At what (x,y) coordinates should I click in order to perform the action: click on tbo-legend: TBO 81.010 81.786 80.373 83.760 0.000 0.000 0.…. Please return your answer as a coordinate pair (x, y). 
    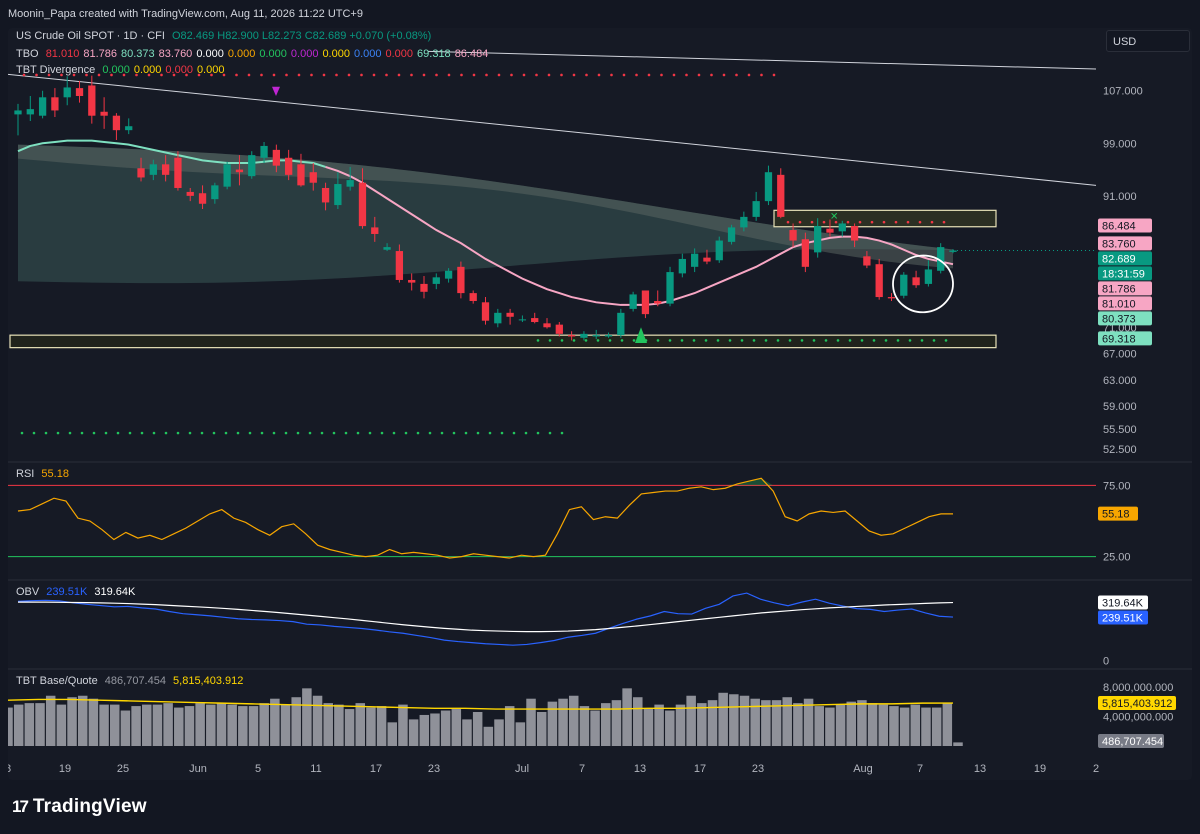
    Looking at the image, I should click on (254, 54).